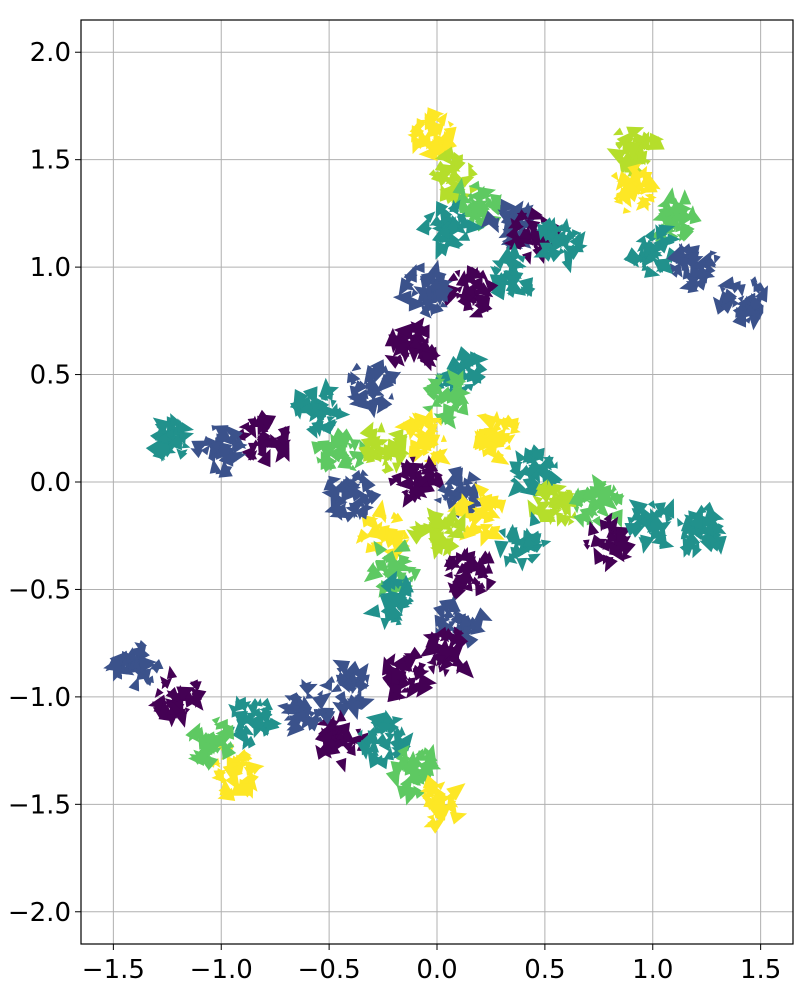 The height and width of the screenshot is (994, 800). Describe the element at coordinates (329, 970) in the screenshot. I see `x-tick-label: −0.5` at that location.